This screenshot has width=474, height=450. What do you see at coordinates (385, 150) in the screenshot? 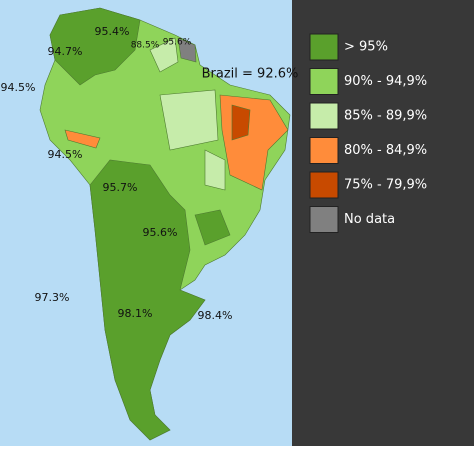
I see `legend-label: 80% - 84,9%` at bounding box center [385, 150].